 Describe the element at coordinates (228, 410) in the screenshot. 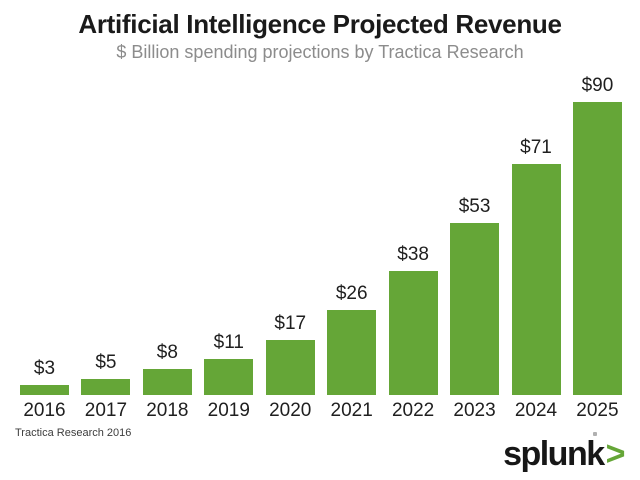

I see `x-tick-label: 2019` at that location.